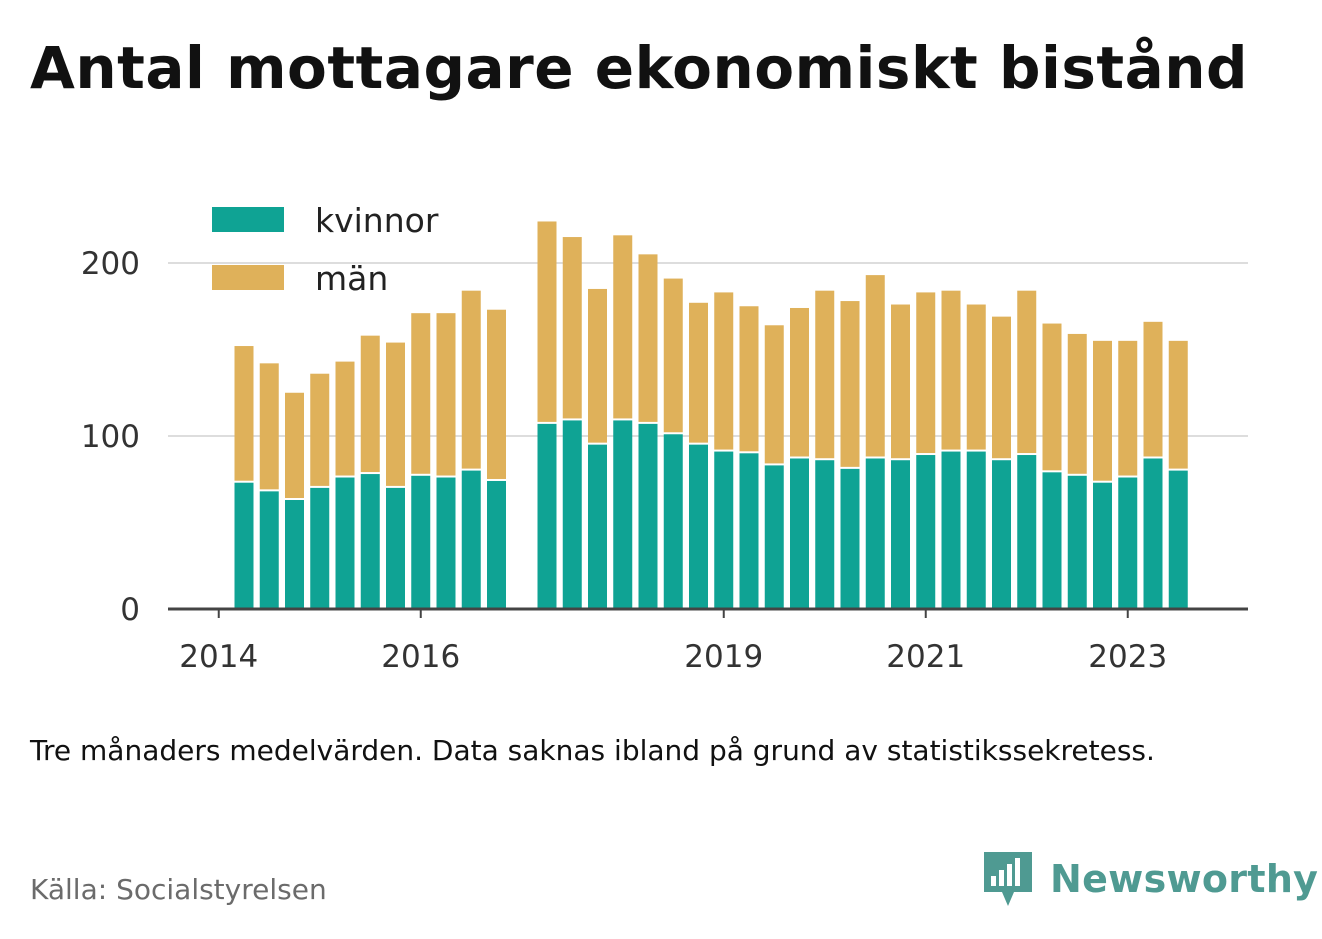 This screenshot has width=1322, height=939. What do you see at coordinates (1184, 879) in the screenshot?
I see `brand-name: Newsworthy` at bounding box center [1184, 879].